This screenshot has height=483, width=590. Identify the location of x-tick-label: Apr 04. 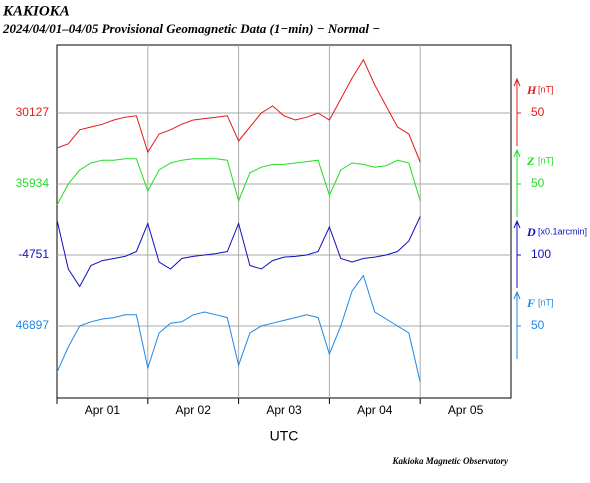
(375, 410).